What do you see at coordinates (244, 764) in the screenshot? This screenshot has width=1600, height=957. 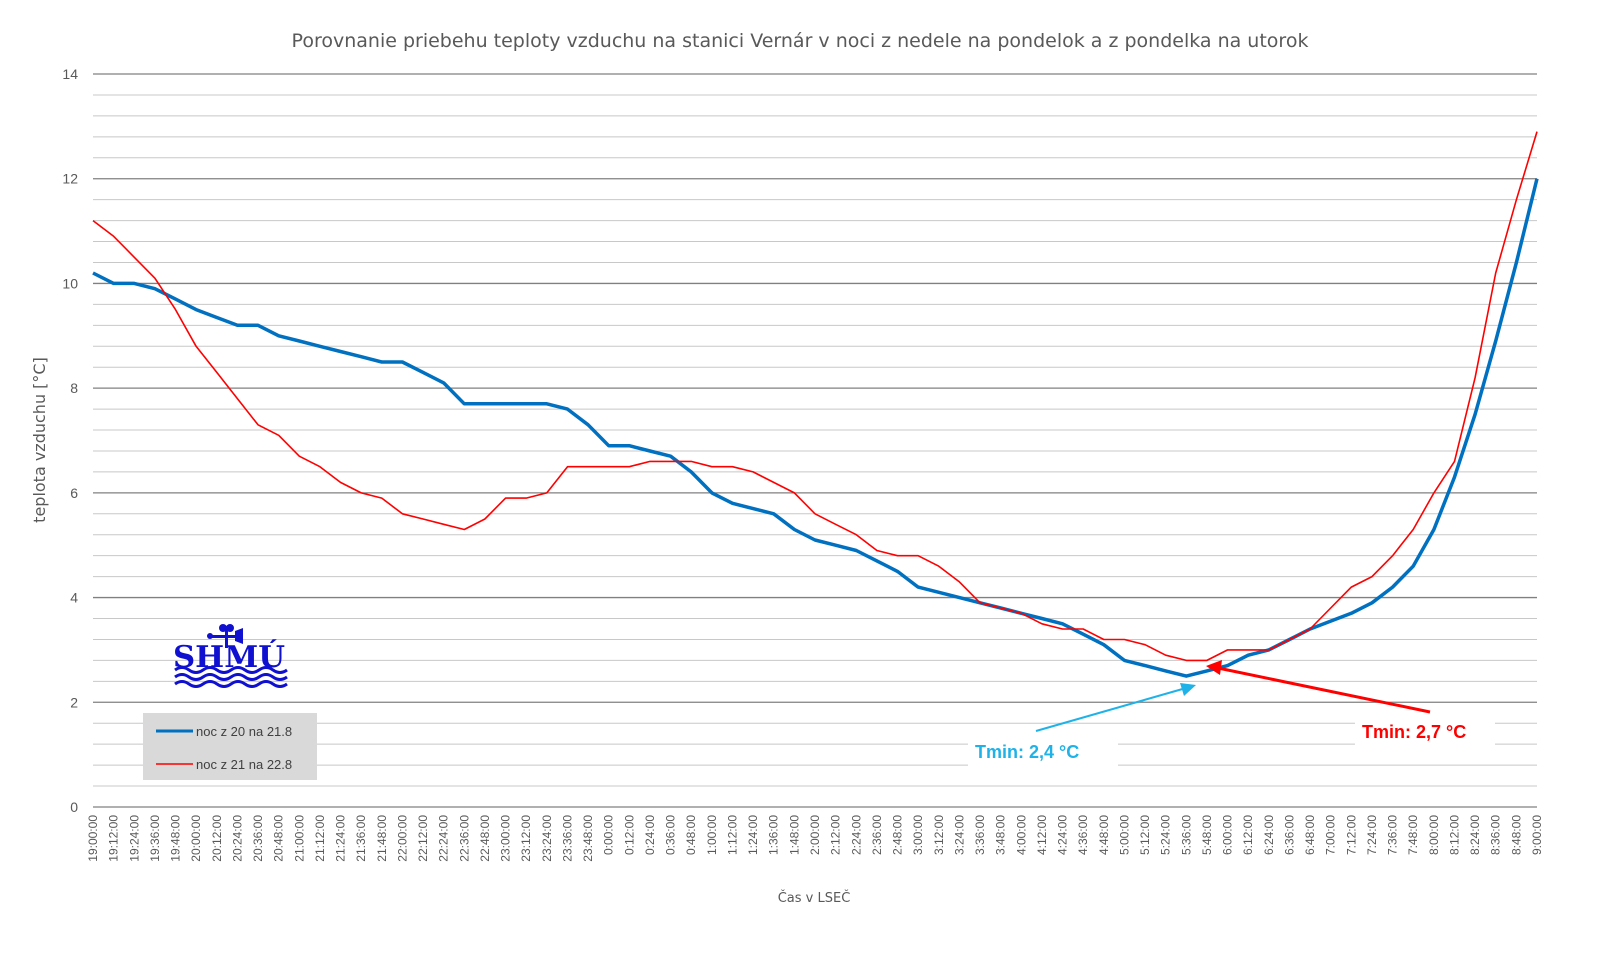 I see `legend-label-series-2: noc z 21 na 22.8` at bounding box center [244, 764].